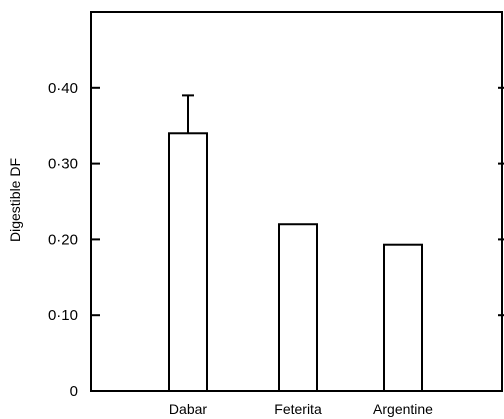 Image resolution: width=504 pixels, height=419 pixels. Describe the element at coordinates (15, 200) in the screenshot. I see `y-axis-title: Digestible DF` at that location.